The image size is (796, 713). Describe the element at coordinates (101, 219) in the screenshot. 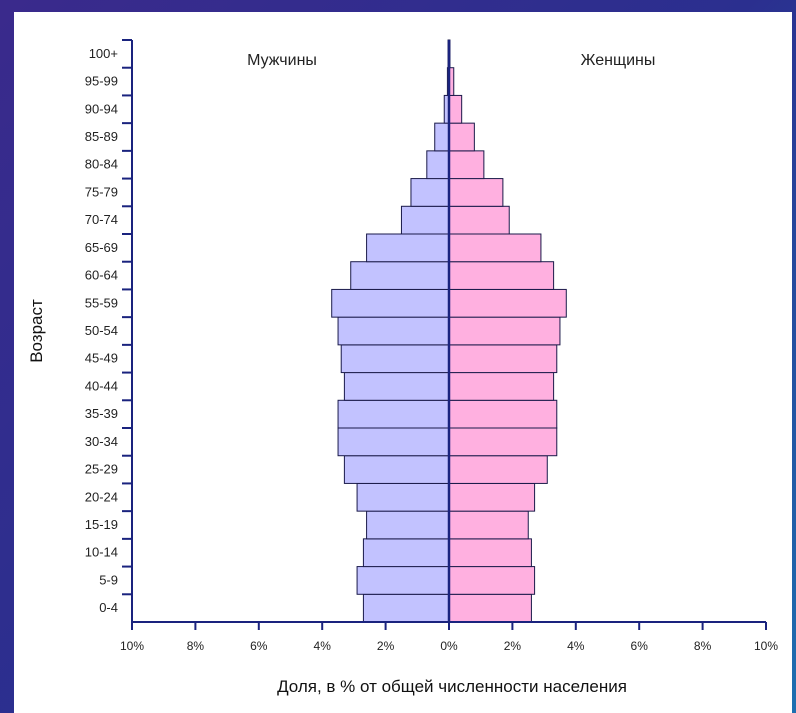

I see `y-tick-label-70-74: 70-74` at that location.